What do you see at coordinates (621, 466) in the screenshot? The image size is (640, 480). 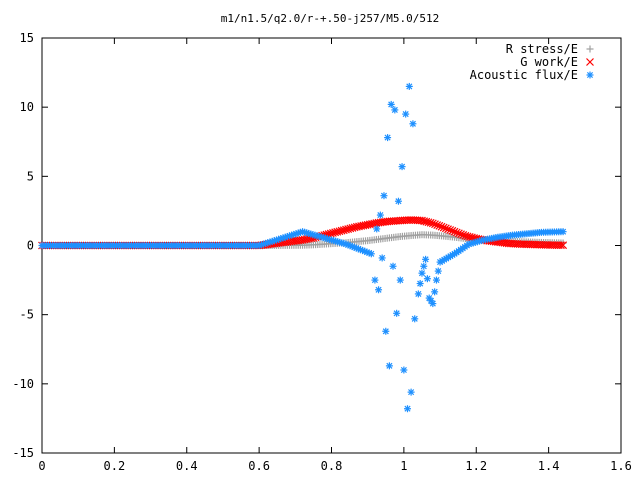 I see `x-tick-label: 1.6` at bounding box center [621, 466].